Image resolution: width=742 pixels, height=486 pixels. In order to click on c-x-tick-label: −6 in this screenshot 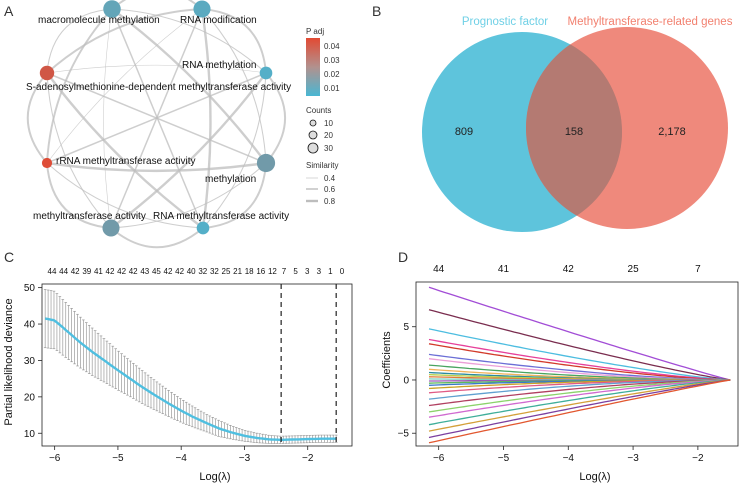, I will do `click(55, 458)`.